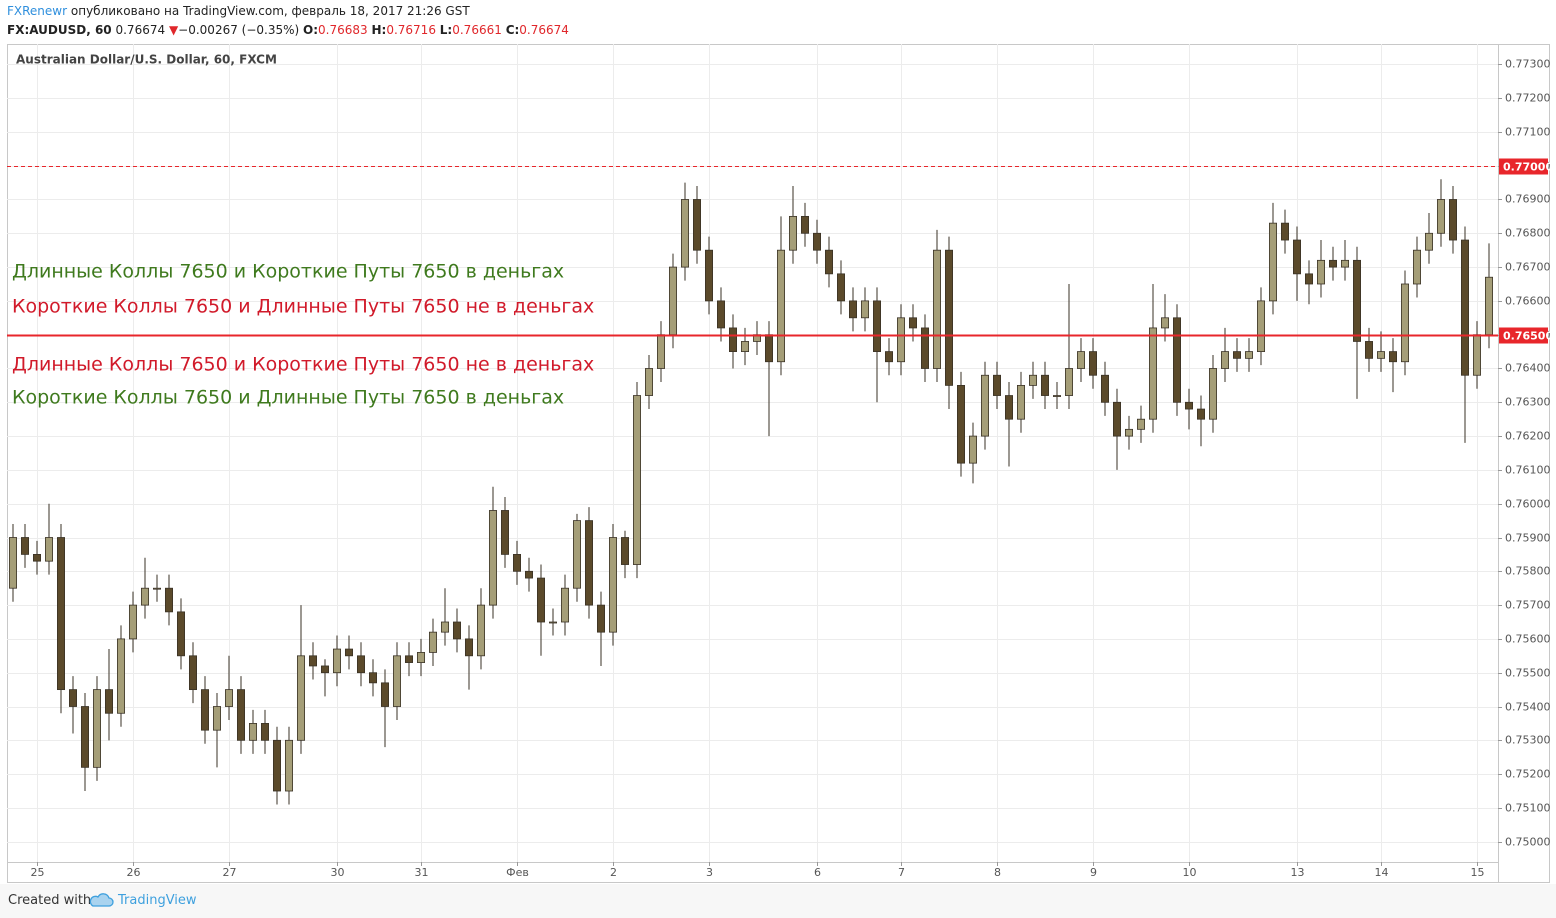  I want to click on x-tick-label: 10, so click(1190, 872).